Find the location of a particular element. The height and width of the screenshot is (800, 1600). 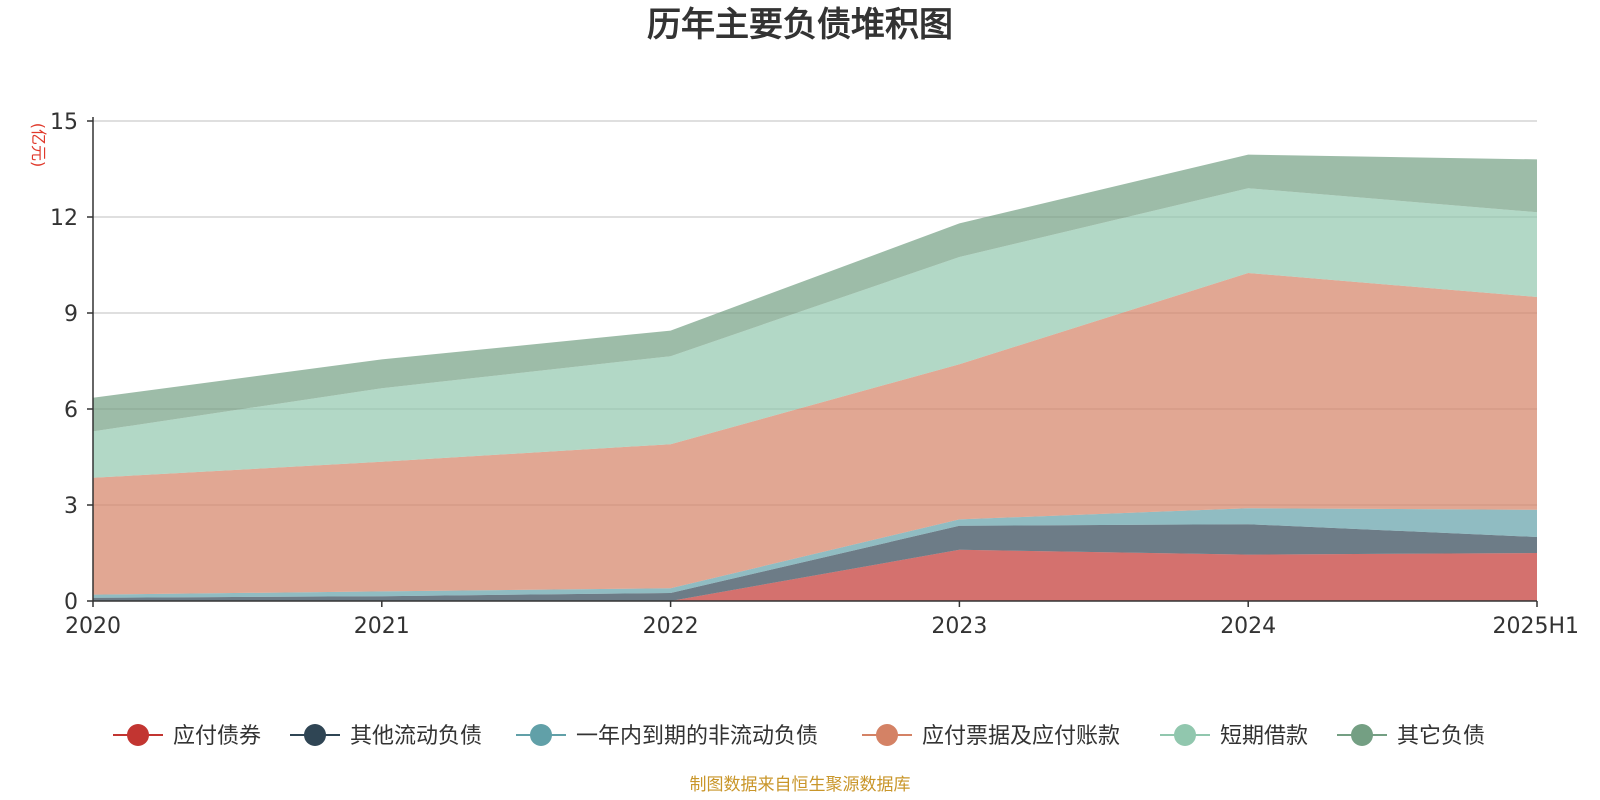

legend-item-5: 短期借款 is located at coordinates (1234, 736).